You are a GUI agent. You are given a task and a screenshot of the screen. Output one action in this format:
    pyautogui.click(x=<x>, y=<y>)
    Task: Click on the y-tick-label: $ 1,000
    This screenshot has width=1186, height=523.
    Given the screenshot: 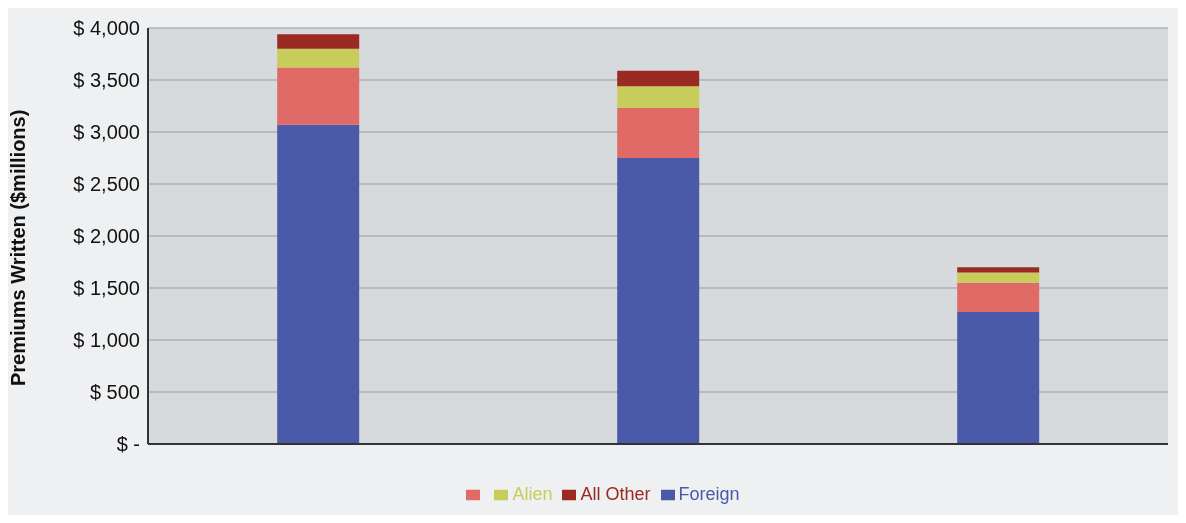 What is the action you would take?
    pyautogui.click(x=106, y=340)
    